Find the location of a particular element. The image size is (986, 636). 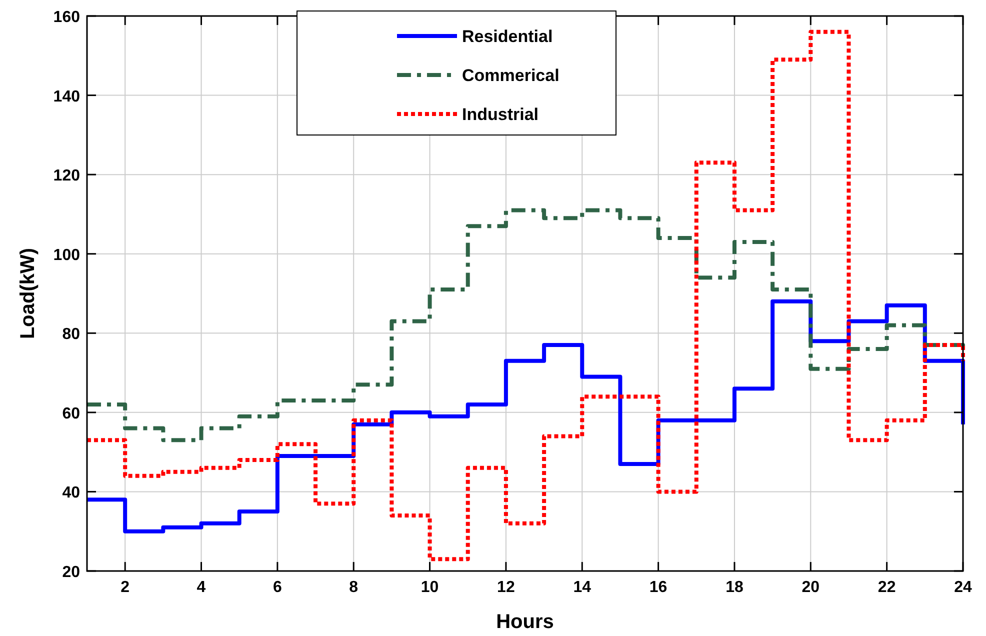

x-tick-label: 4 is located at coordinates (201, 587).